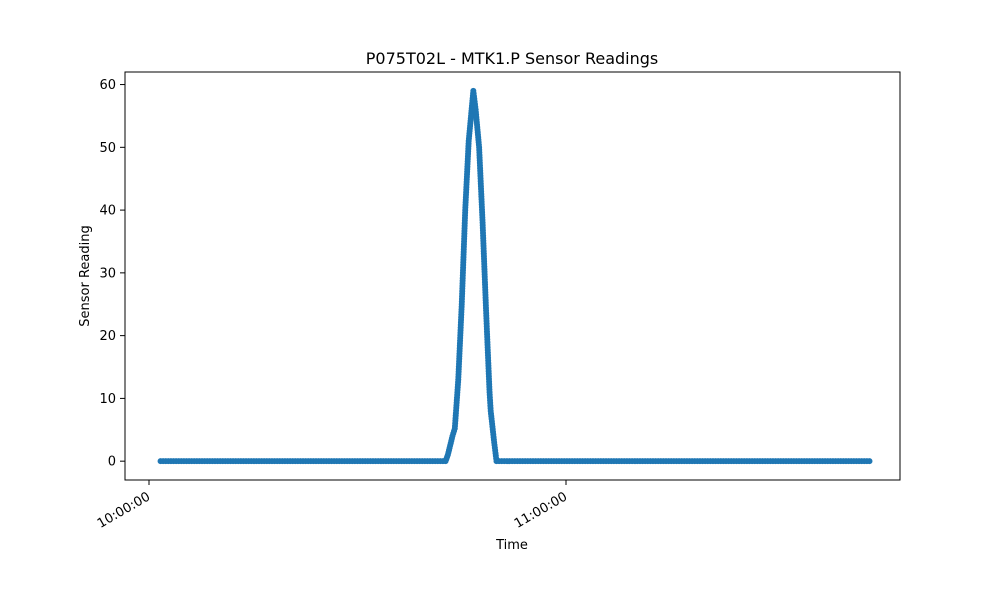  What do you see at coordinates (124, 510) in the screenshot?
I see `x-tick-label: 10:00:00` at bounding box center [124, 510].